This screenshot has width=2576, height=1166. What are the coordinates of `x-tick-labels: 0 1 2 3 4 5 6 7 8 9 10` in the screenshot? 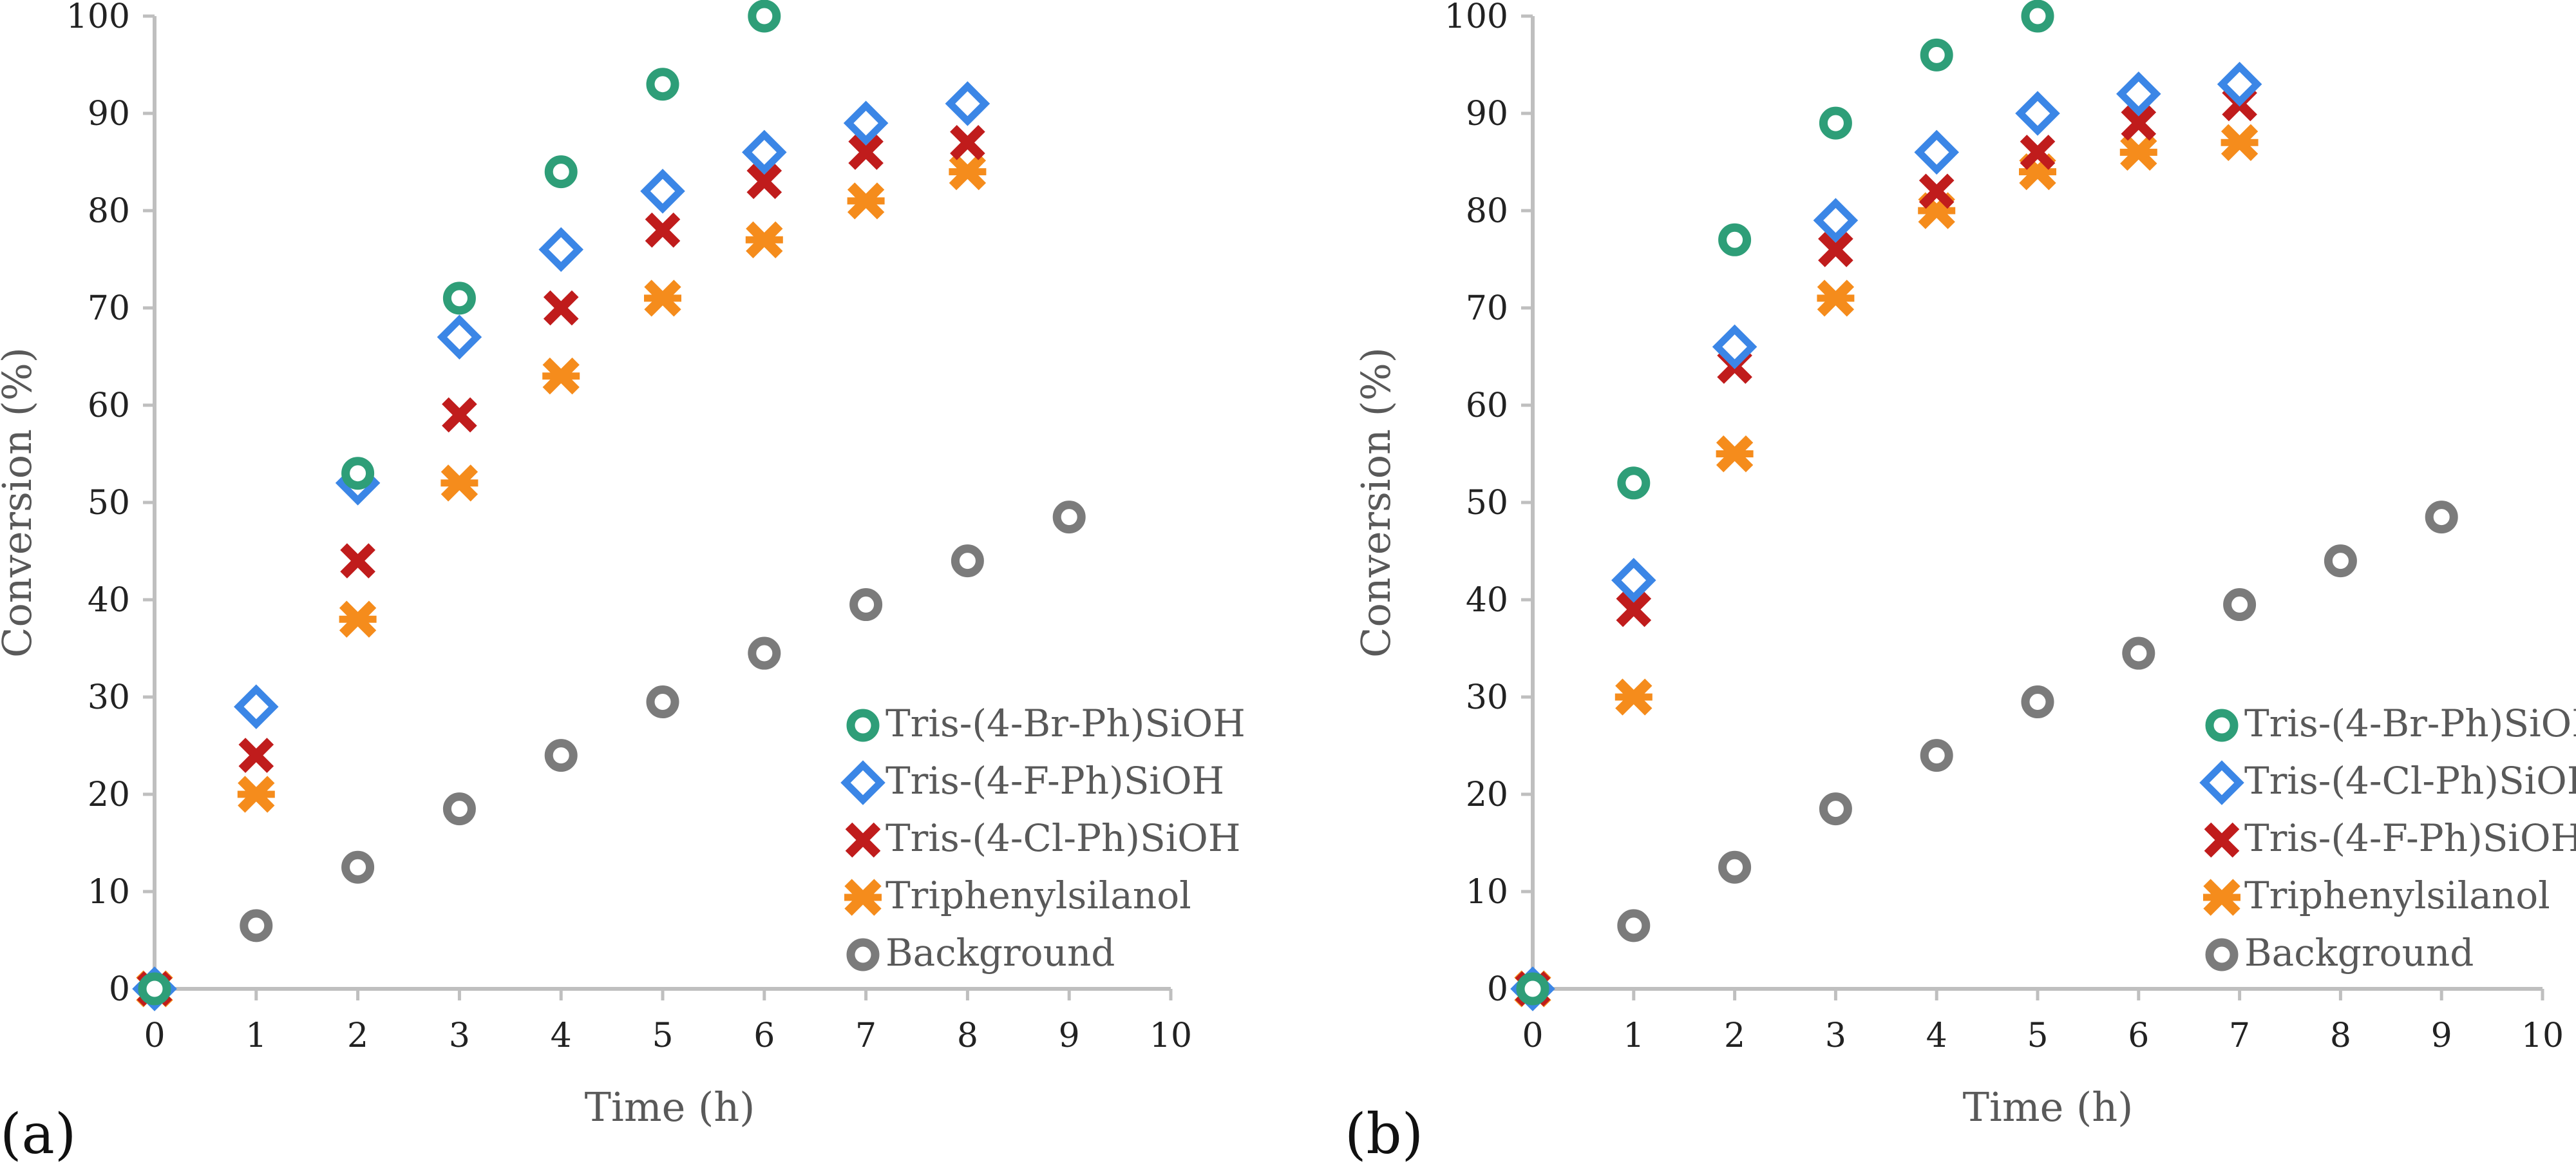 It's located at (668, 1036).